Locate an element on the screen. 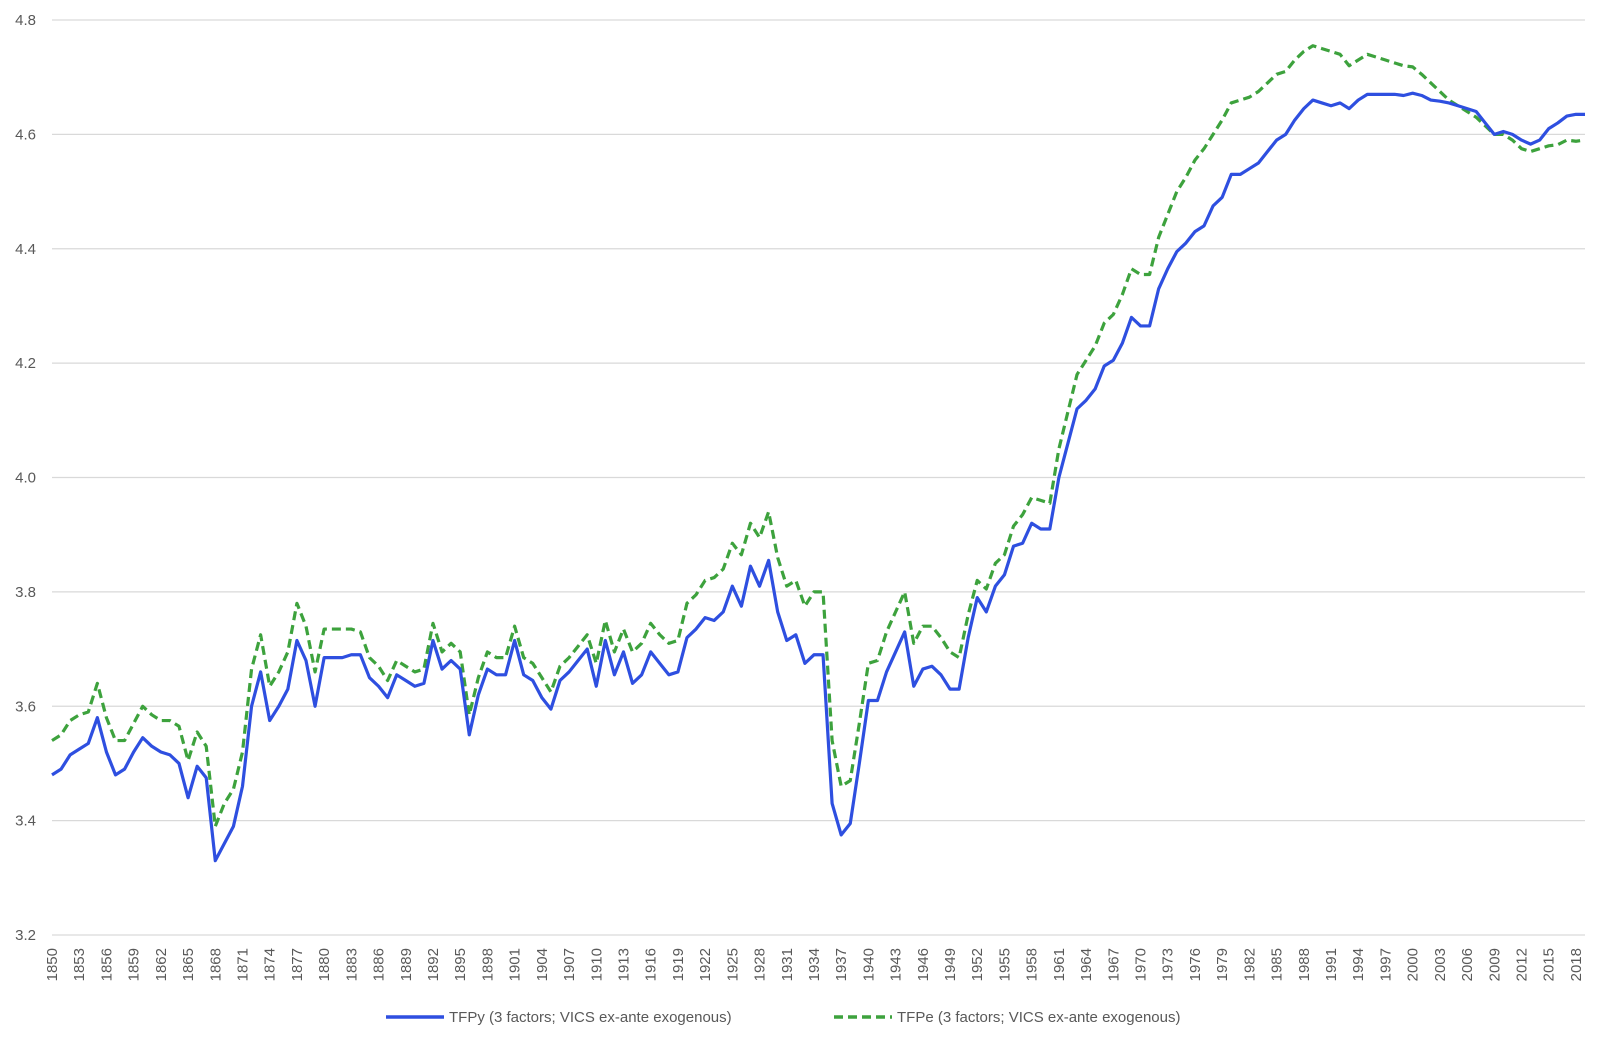  x-tick: 1976 is located at coordinates (1195, 964).